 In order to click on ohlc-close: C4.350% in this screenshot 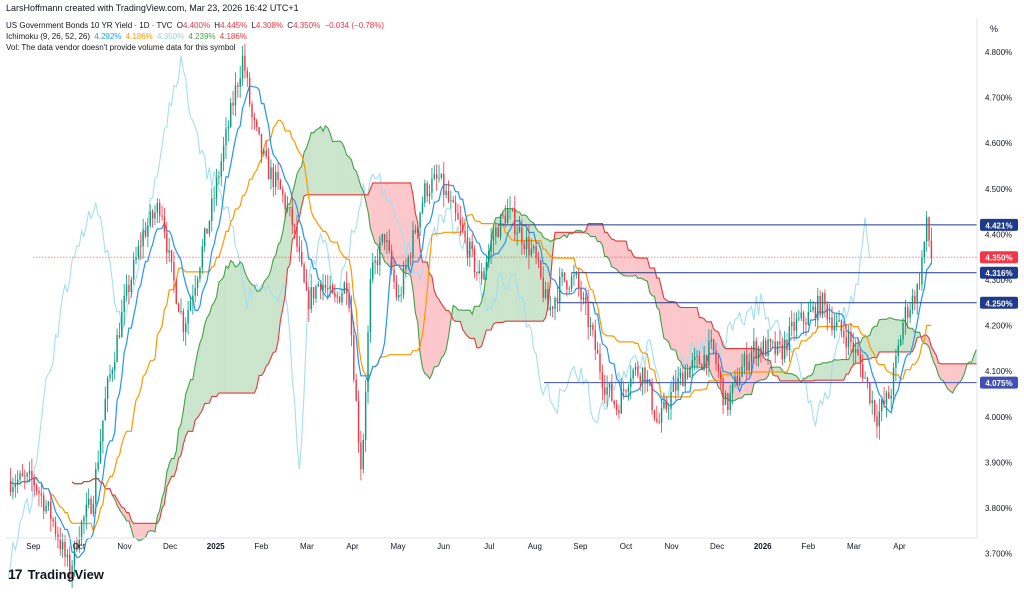, I will do `click(304, 25)`.